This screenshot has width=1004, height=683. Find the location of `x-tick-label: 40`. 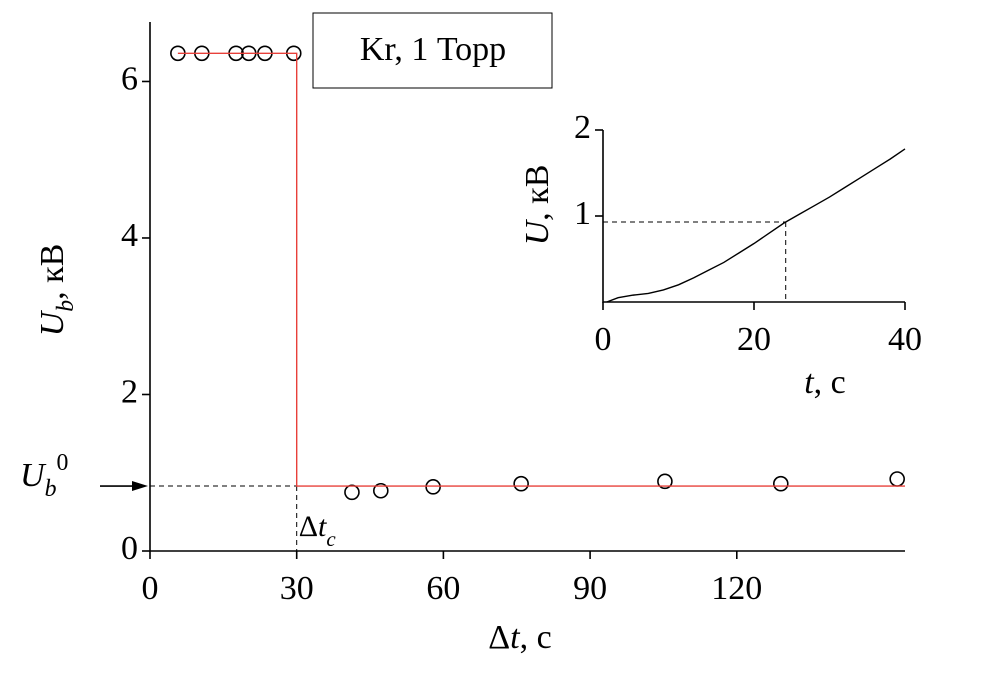

x-tick-label: 40 is located at coordinates (905, 339).